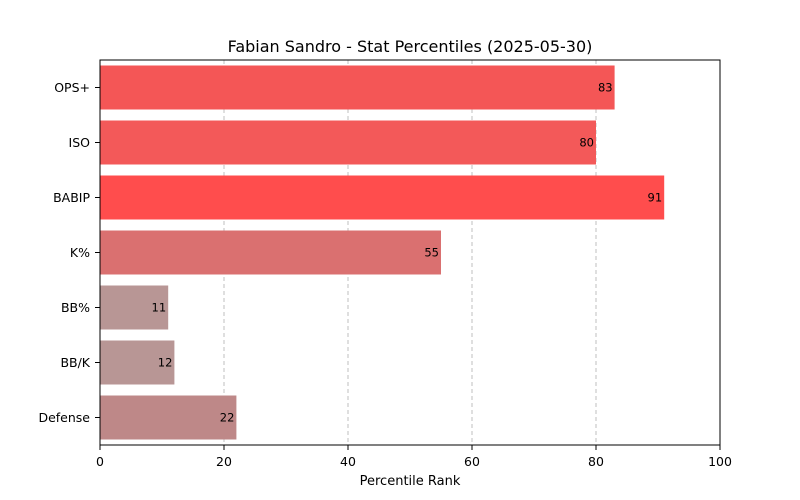 Image resolution: width=800 pixels, height=500 pixels. What do you see at coordinates (71, 197) in the screenshot?
I see `y-category-label: BABIP` at bounding box center [71, 197].